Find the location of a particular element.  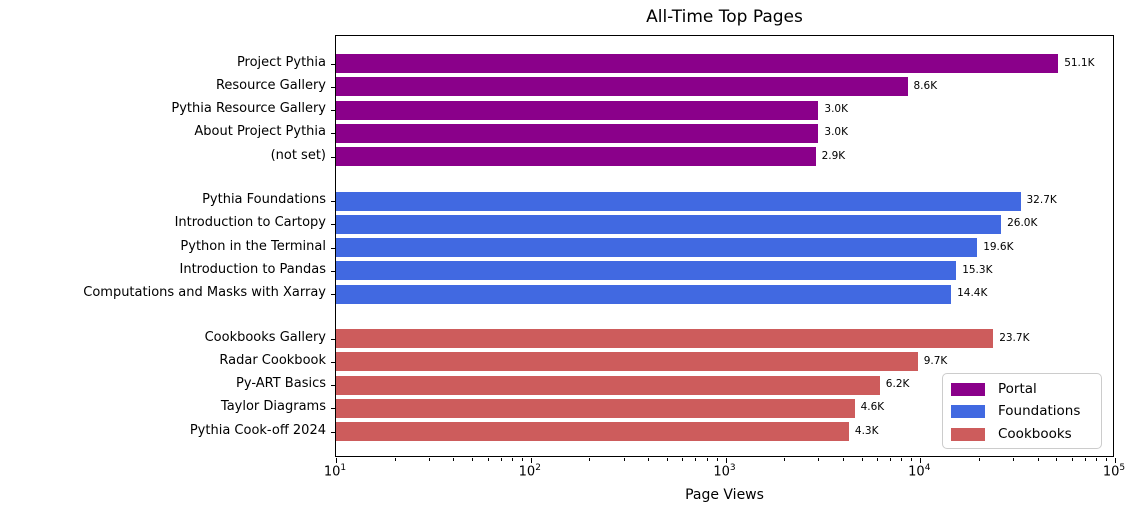

value-label: 19.6K is located at coordinates (998, 246).